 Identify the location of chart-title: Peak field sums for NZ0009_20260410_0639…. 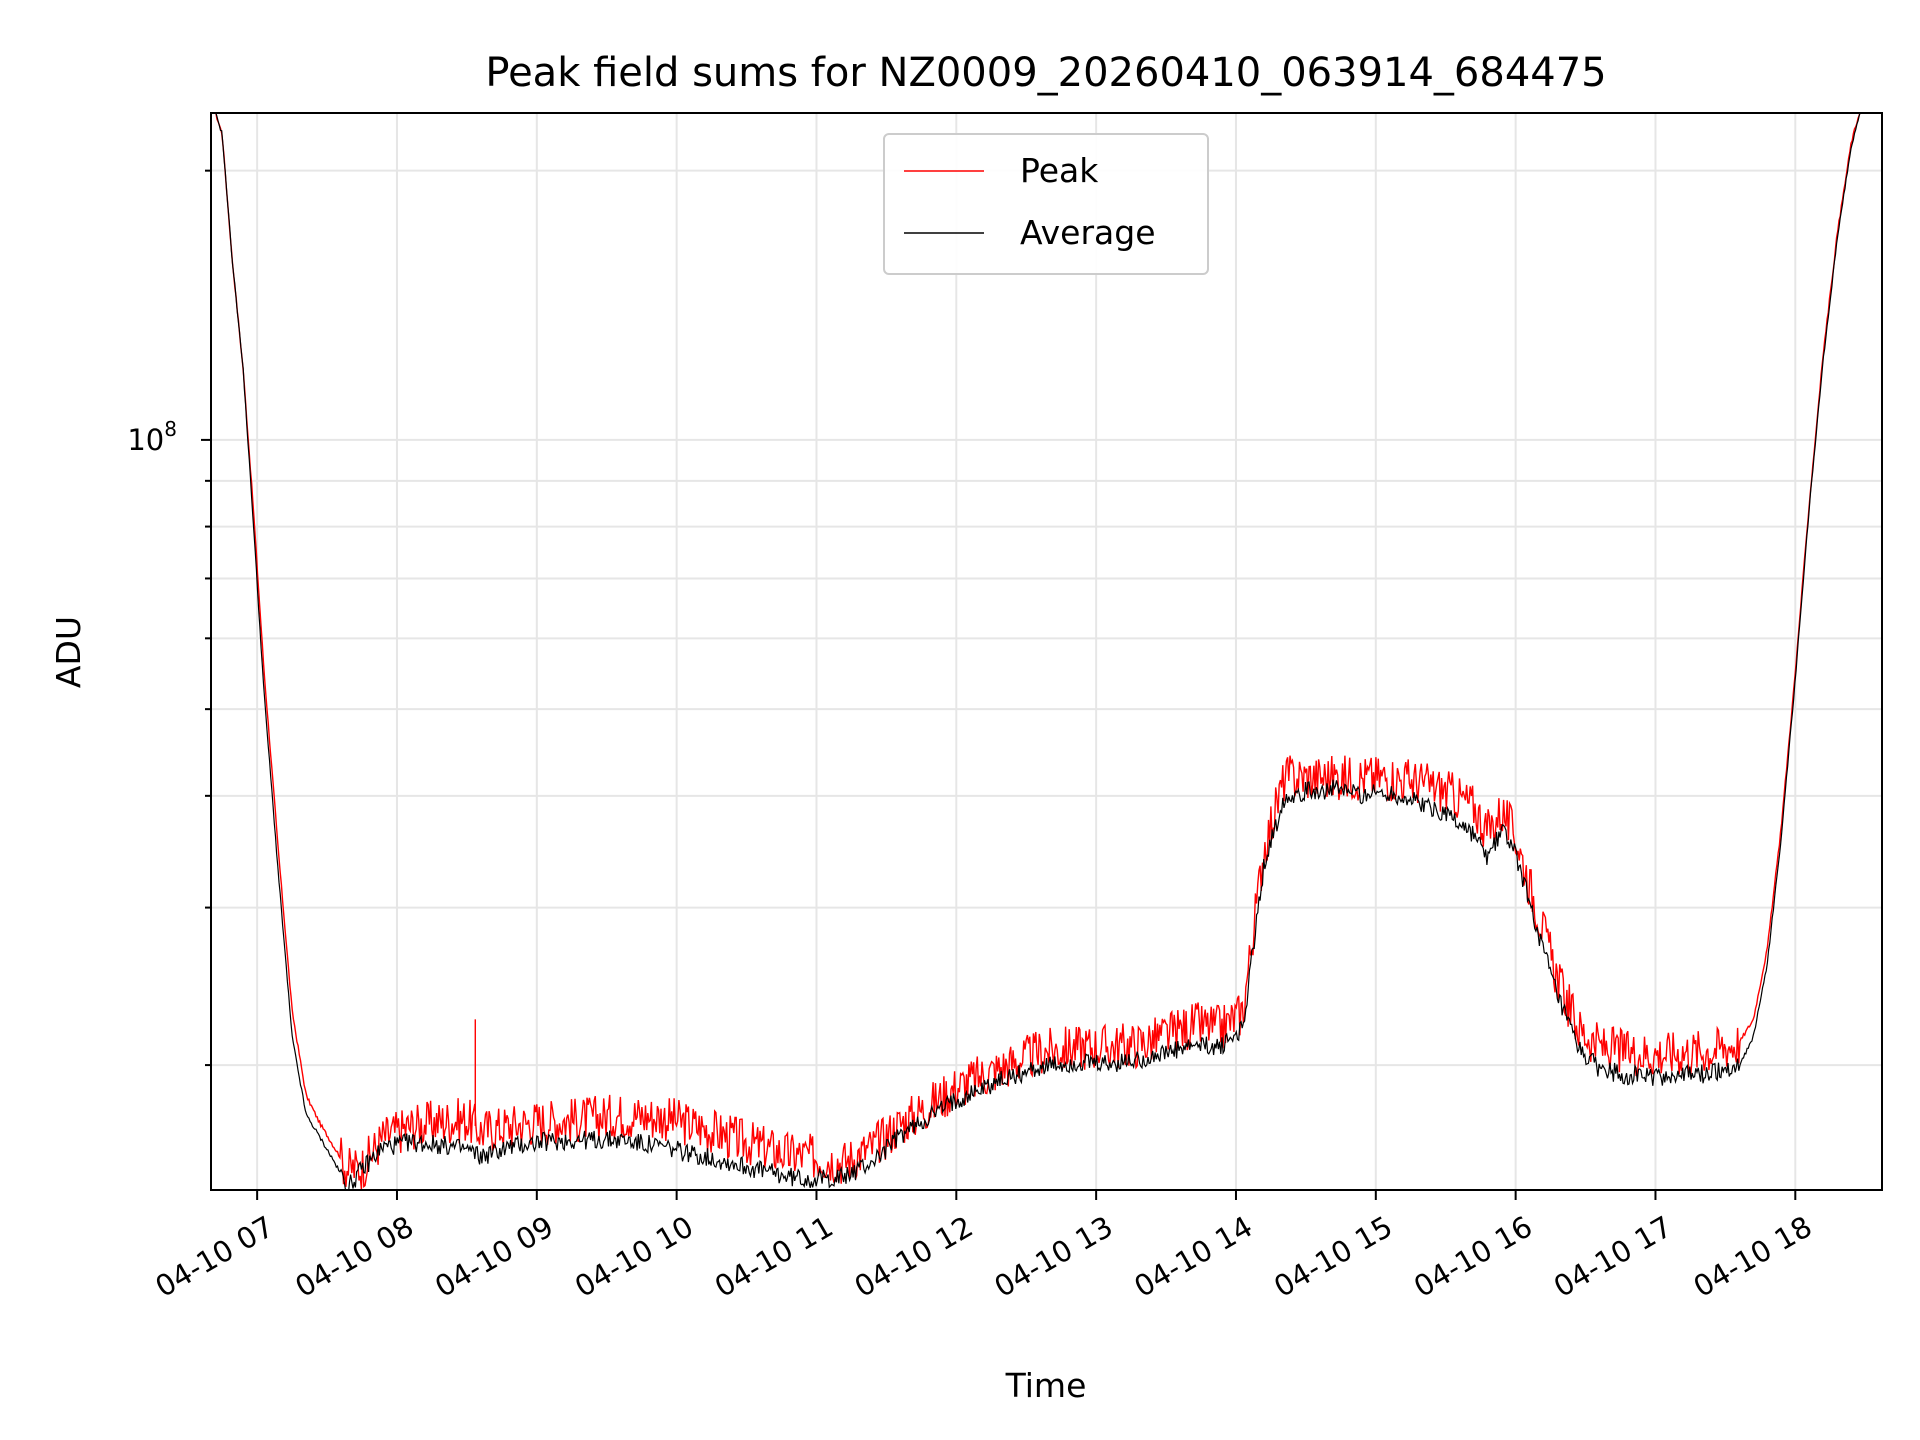
(1045, 73).